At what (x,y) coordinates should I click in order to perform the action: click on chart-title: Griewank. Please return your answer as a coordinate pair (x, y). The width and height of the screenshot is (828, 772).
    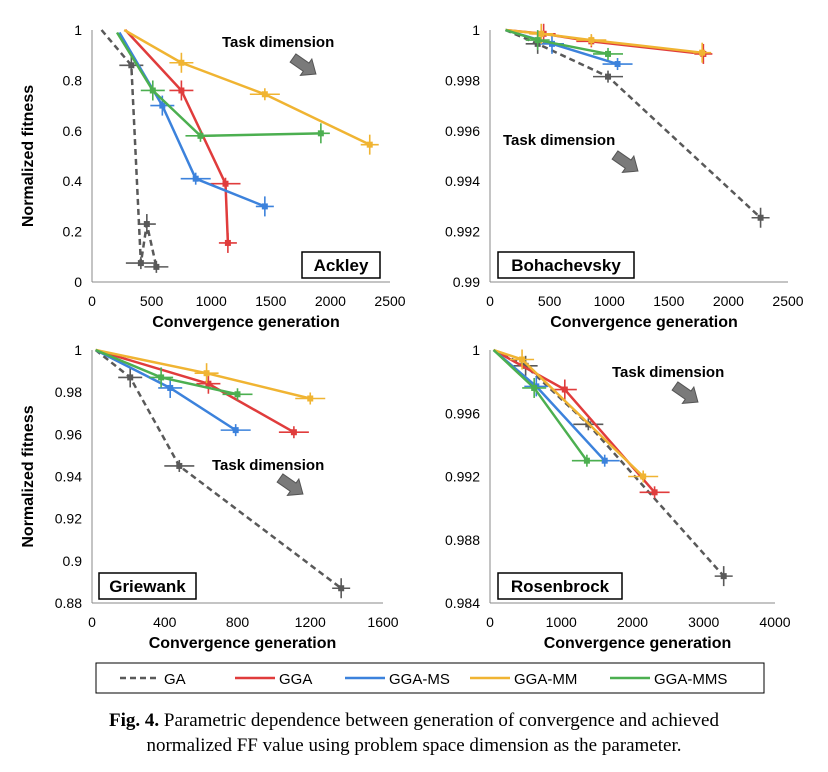
    Looking at the image, I should click on (147, 586).